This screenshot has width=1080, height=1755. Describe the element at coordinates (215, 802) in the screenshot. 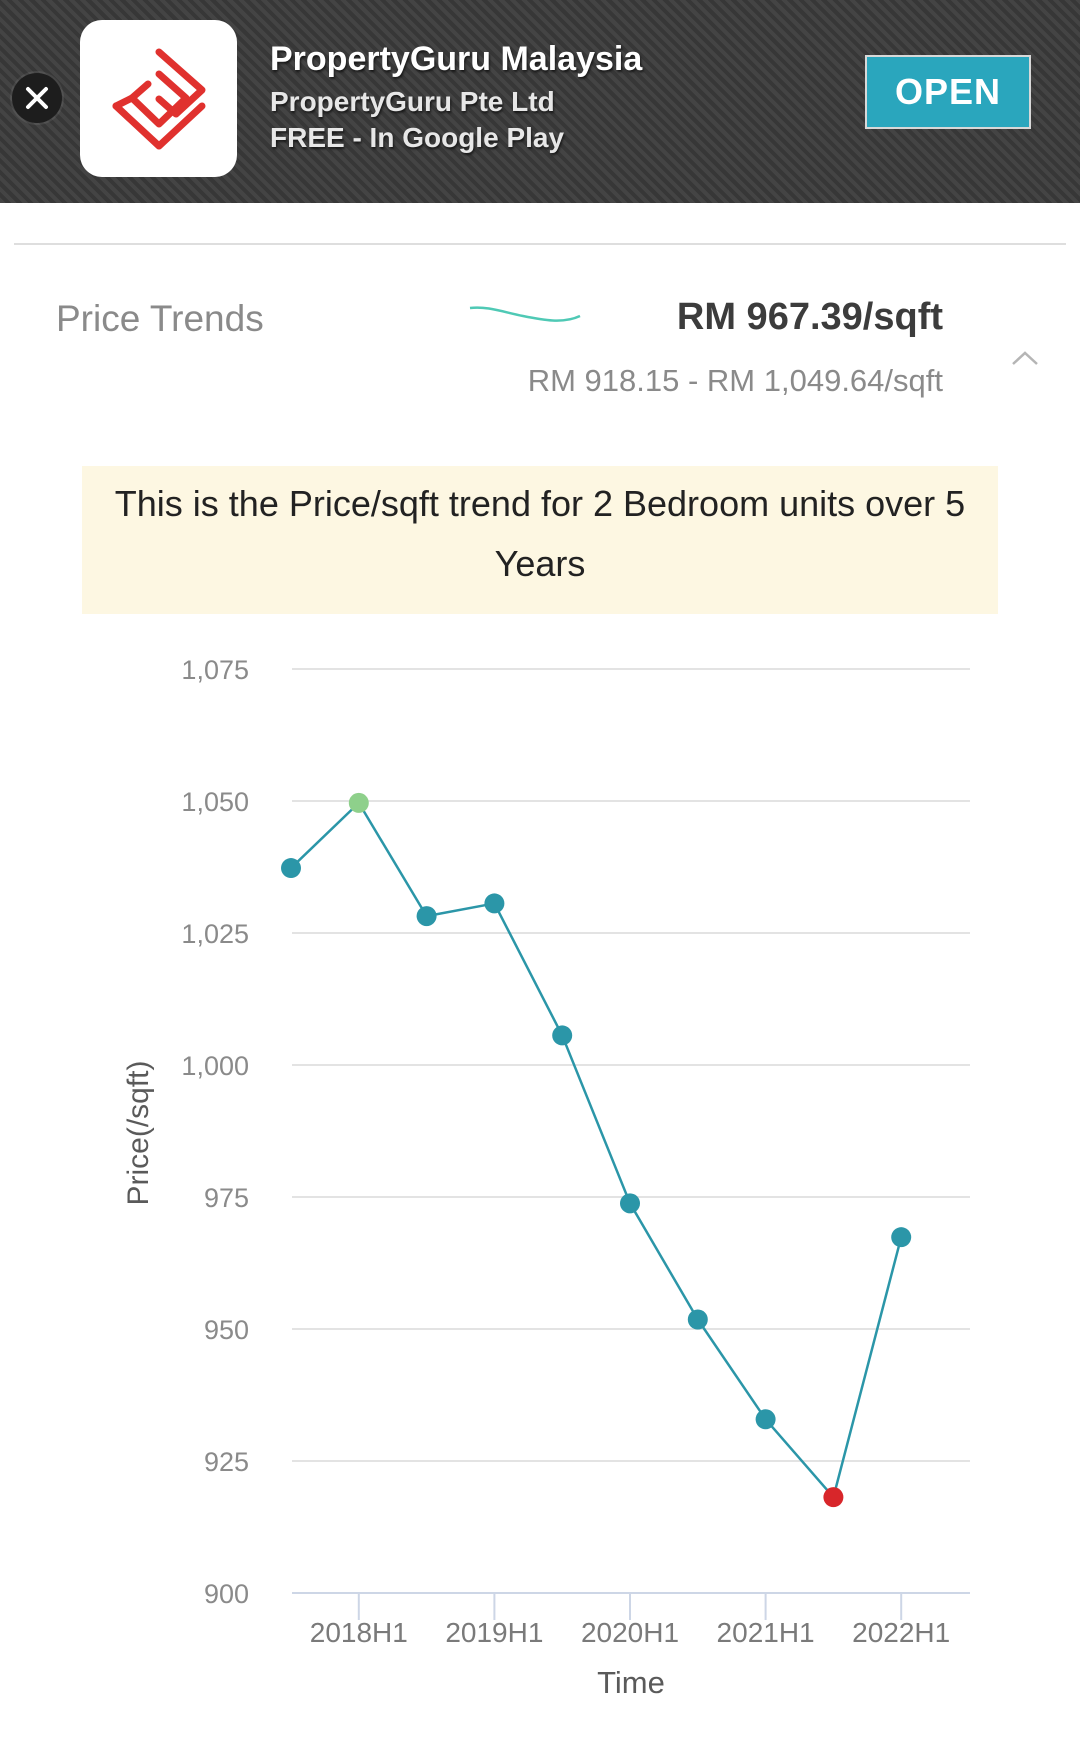

I see `y-tick-label: 1,050` at that location.